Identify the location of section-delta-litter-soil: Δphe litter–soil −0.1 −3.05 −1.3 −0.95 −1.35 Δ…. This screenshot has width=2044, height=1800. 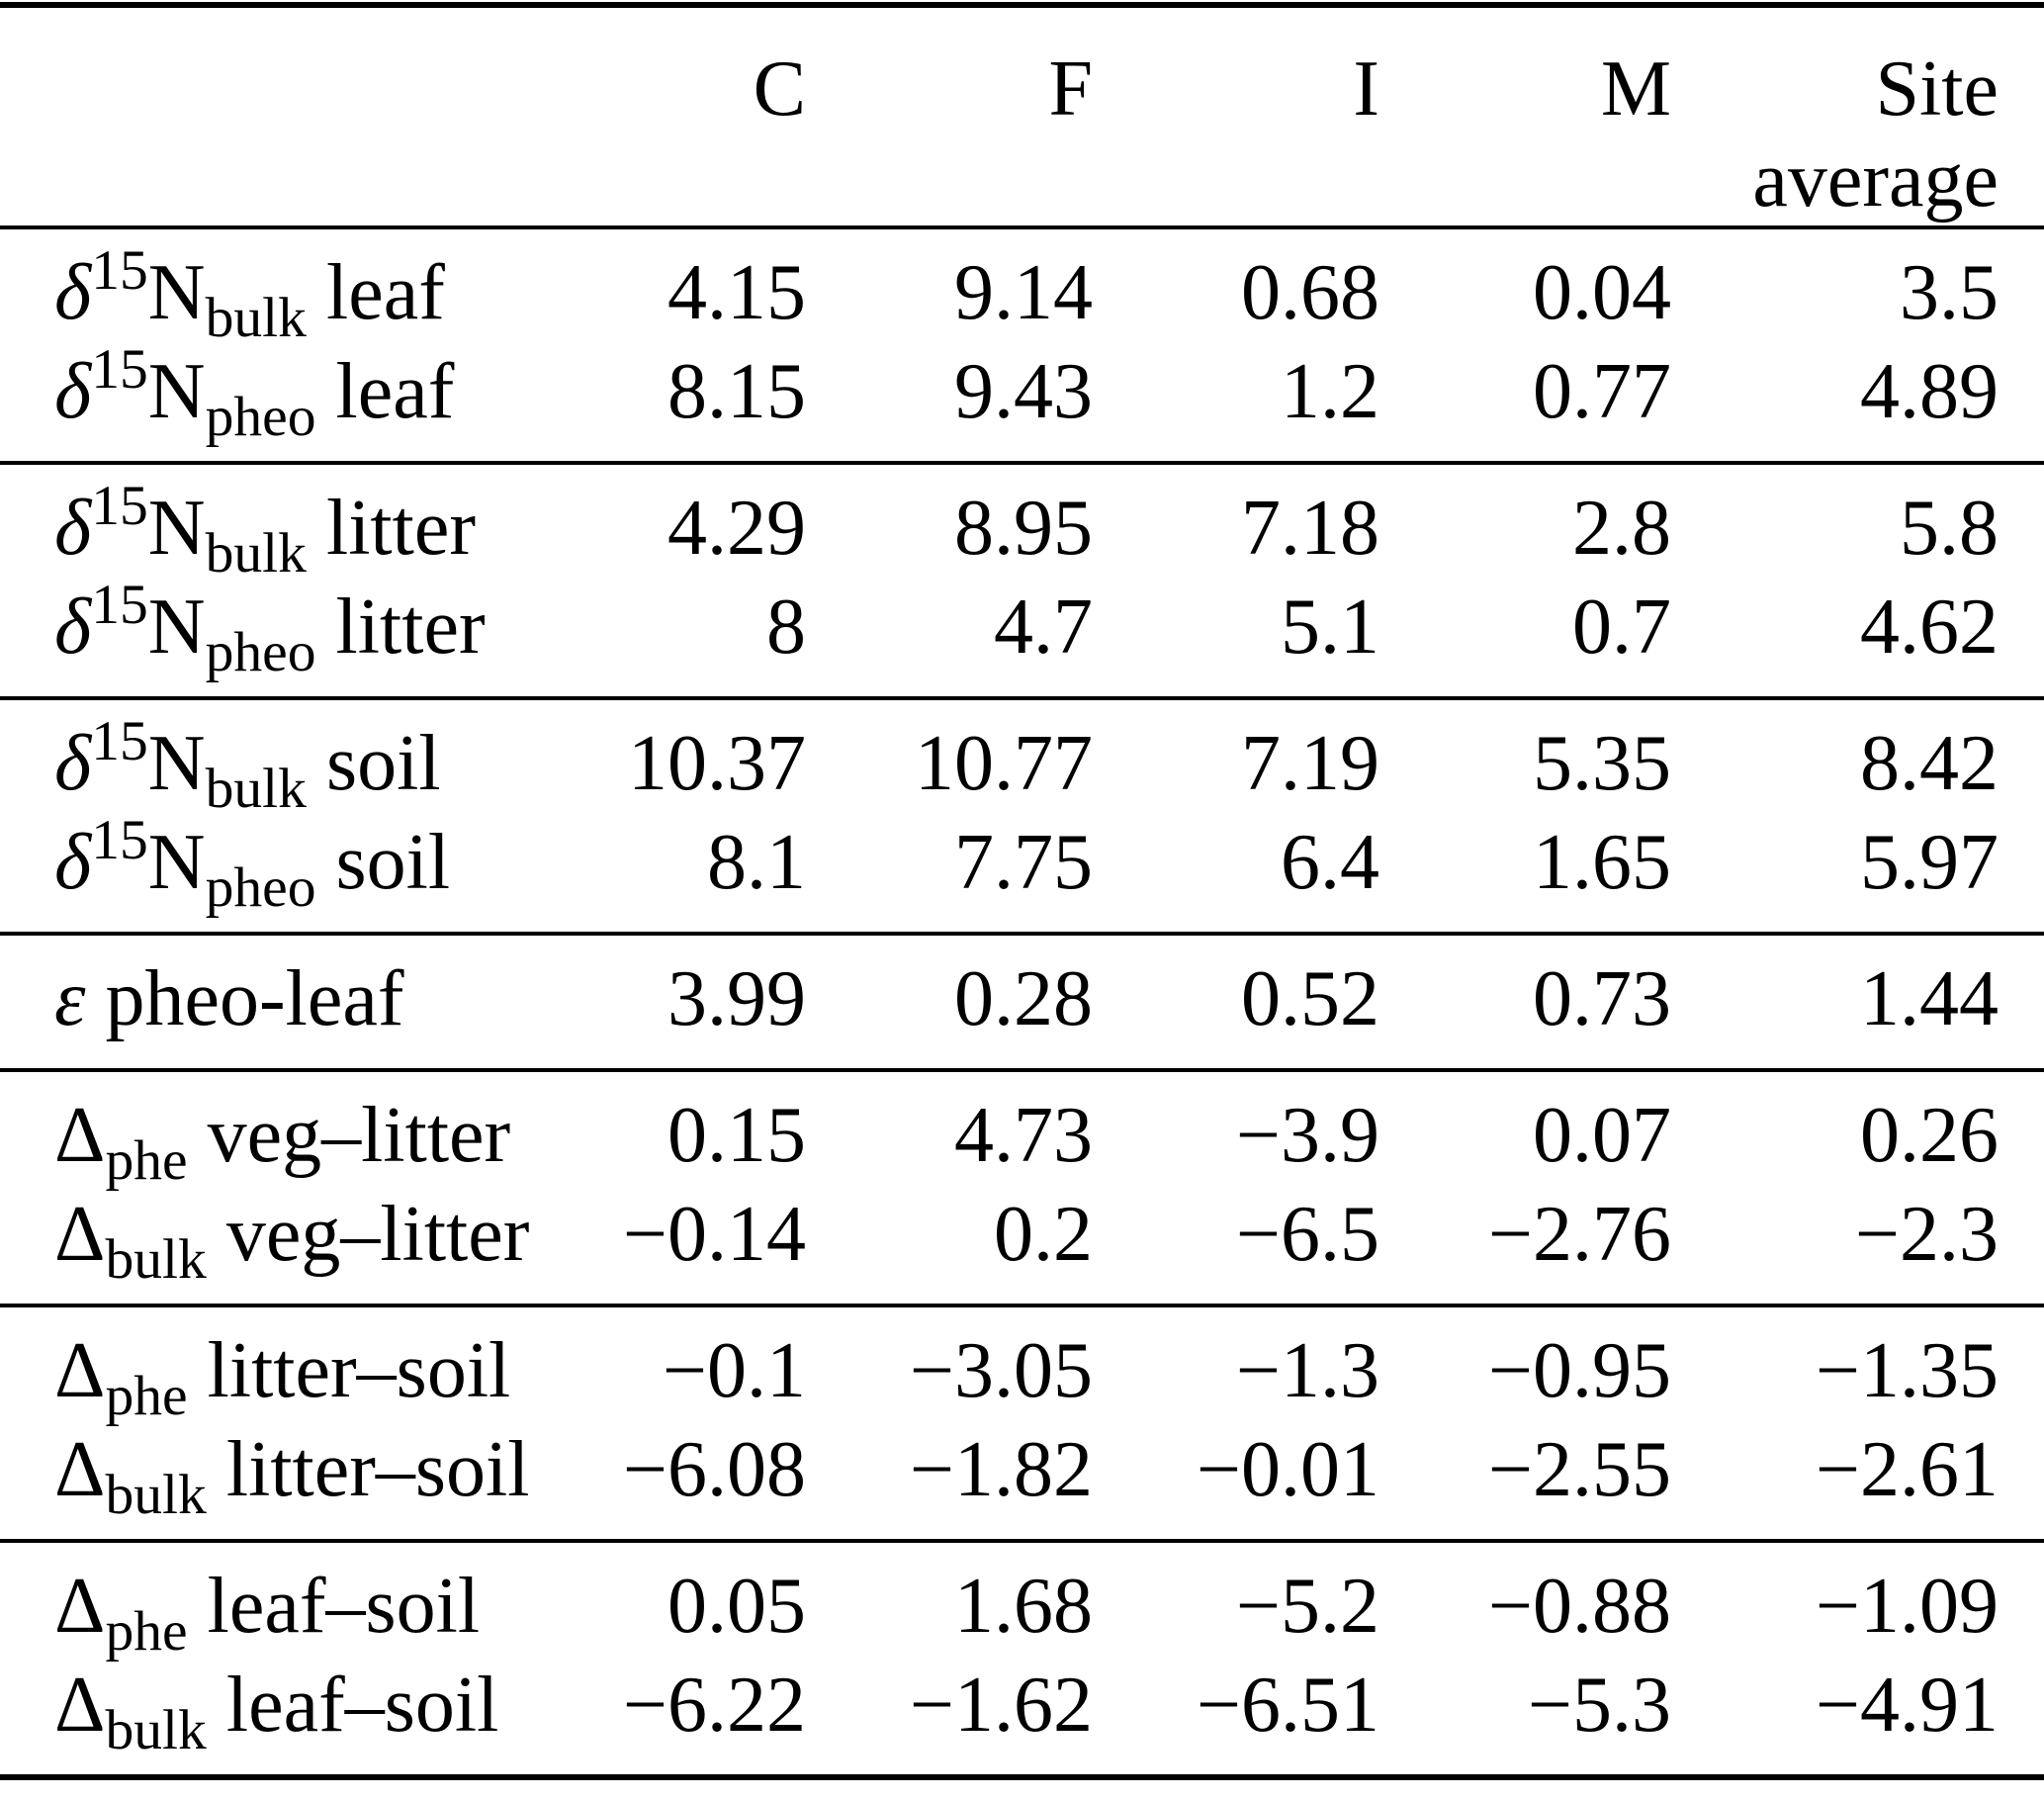
(1022, 1423).